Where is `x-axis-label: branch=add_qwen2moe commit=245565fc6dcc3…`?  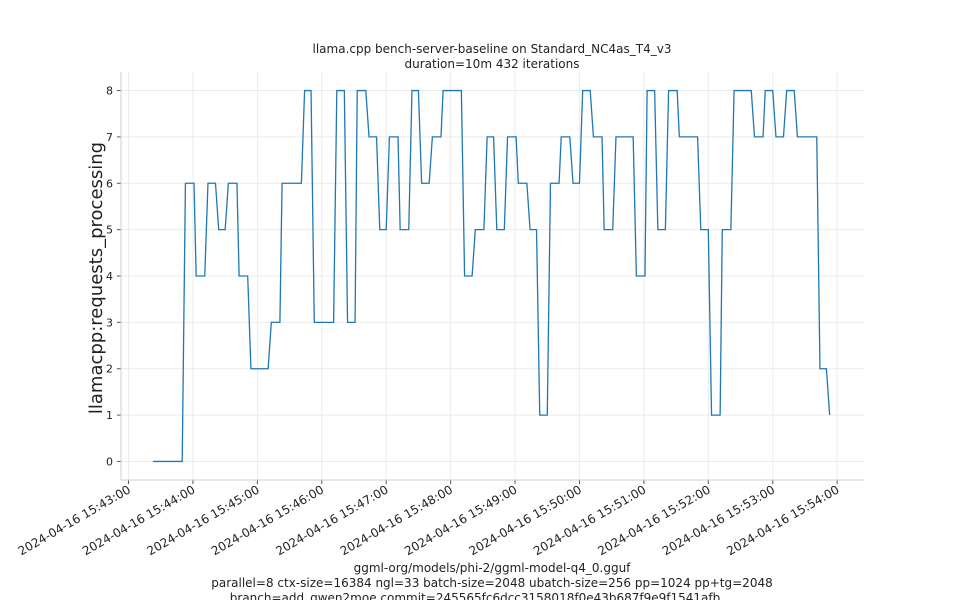 x-axis-label: branch=add_qwen2moe commit=245565fc6dcc3… is located at coordinates (475, 595).